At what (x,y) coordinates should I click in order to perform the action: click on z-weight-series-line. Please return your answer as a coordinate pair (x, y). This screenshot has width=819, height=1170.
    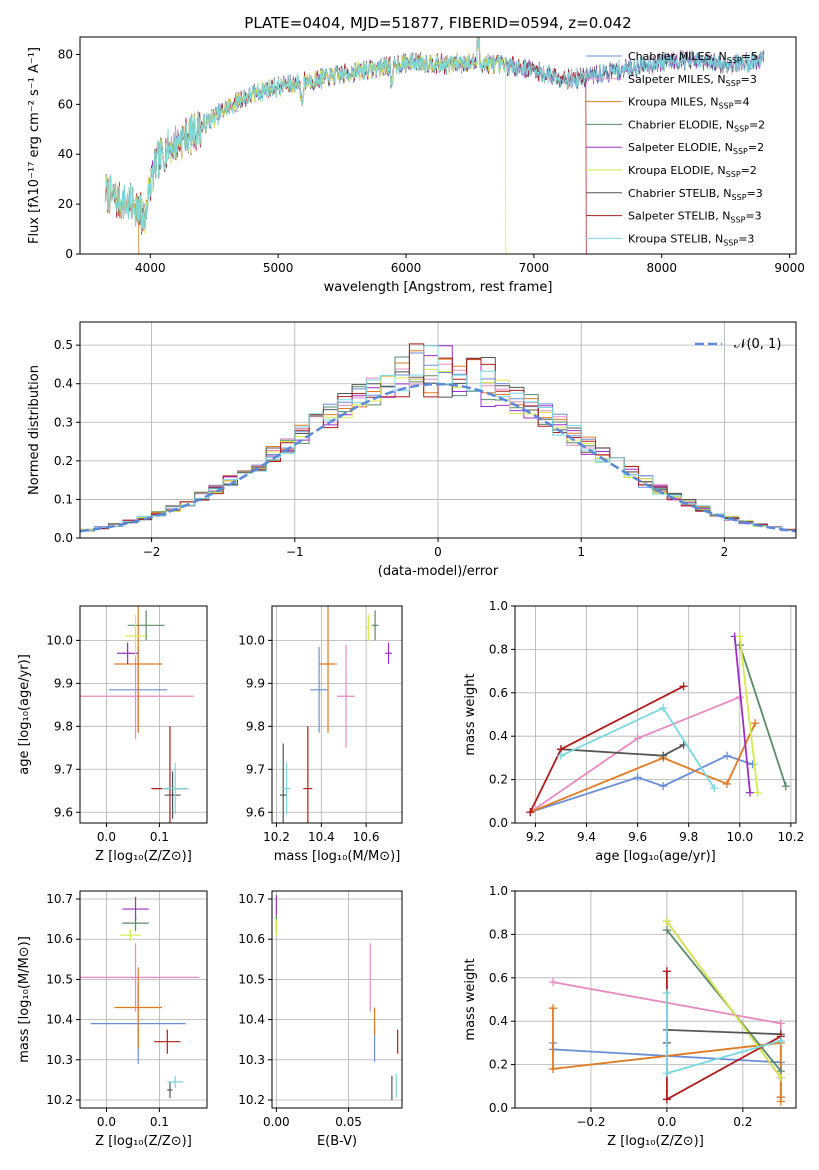
    Looking at the image, I should click on (724, 1036).